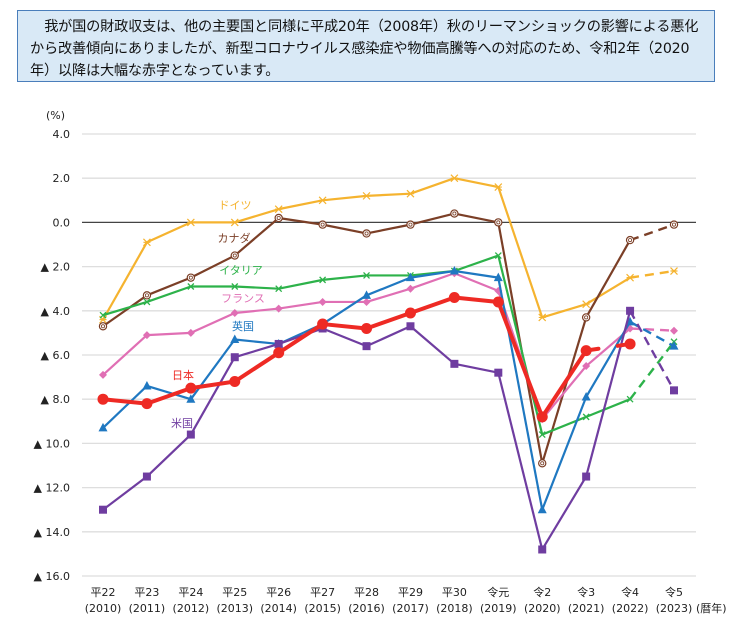 The image size is (742, 622). What do you see at coordinates (454, 608) in the screenshot?
I see `x-tick-year-label: (2018)` at bounding box center [454, 608].